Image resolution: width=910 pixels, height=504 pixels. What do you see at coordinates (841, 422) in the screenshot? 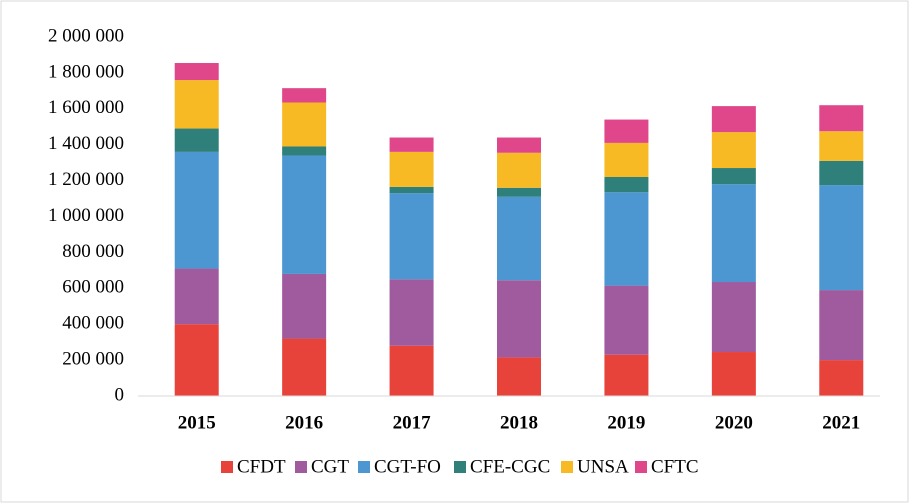
I see `x-tick-label: 2021` at bounding box center [841, 422].